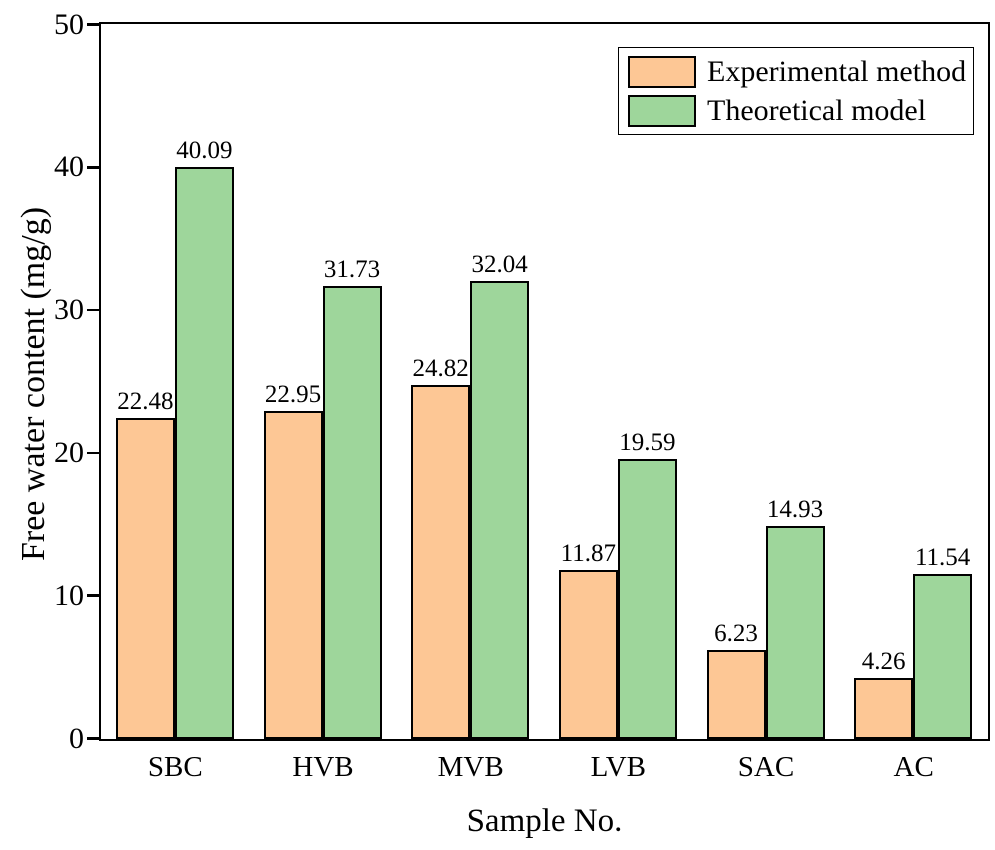 This screenshot has width=995, height=850. I want to click on y-tick-label-10: 10, so click(69, 595).